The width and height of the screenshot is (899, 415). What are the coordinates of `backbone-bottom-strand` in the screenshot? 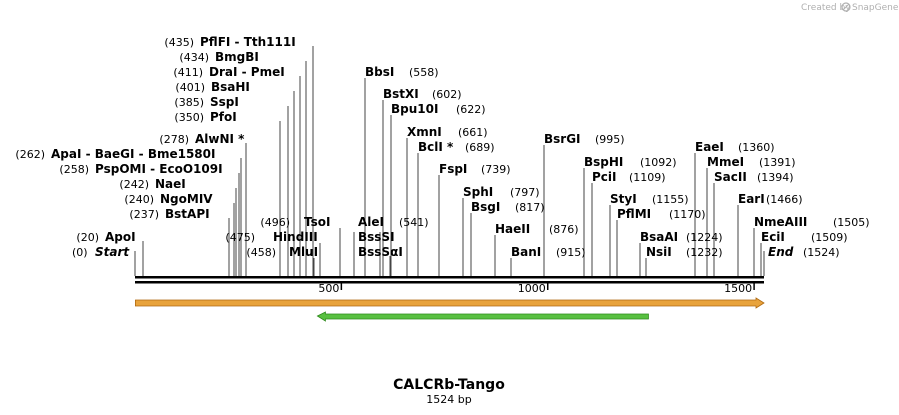 It's located at (449, 282).